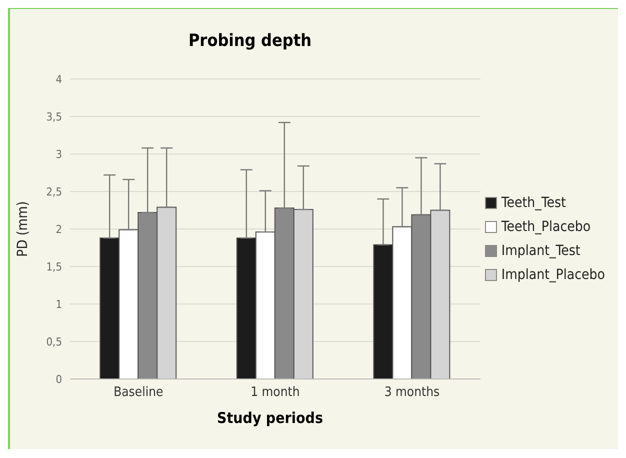 This screenshot has width=626, height=458. What do you see at coordinates (540, 251) in the screenshot?
I see `legend-label: Implant_Test` at bounding box center [540, 251].